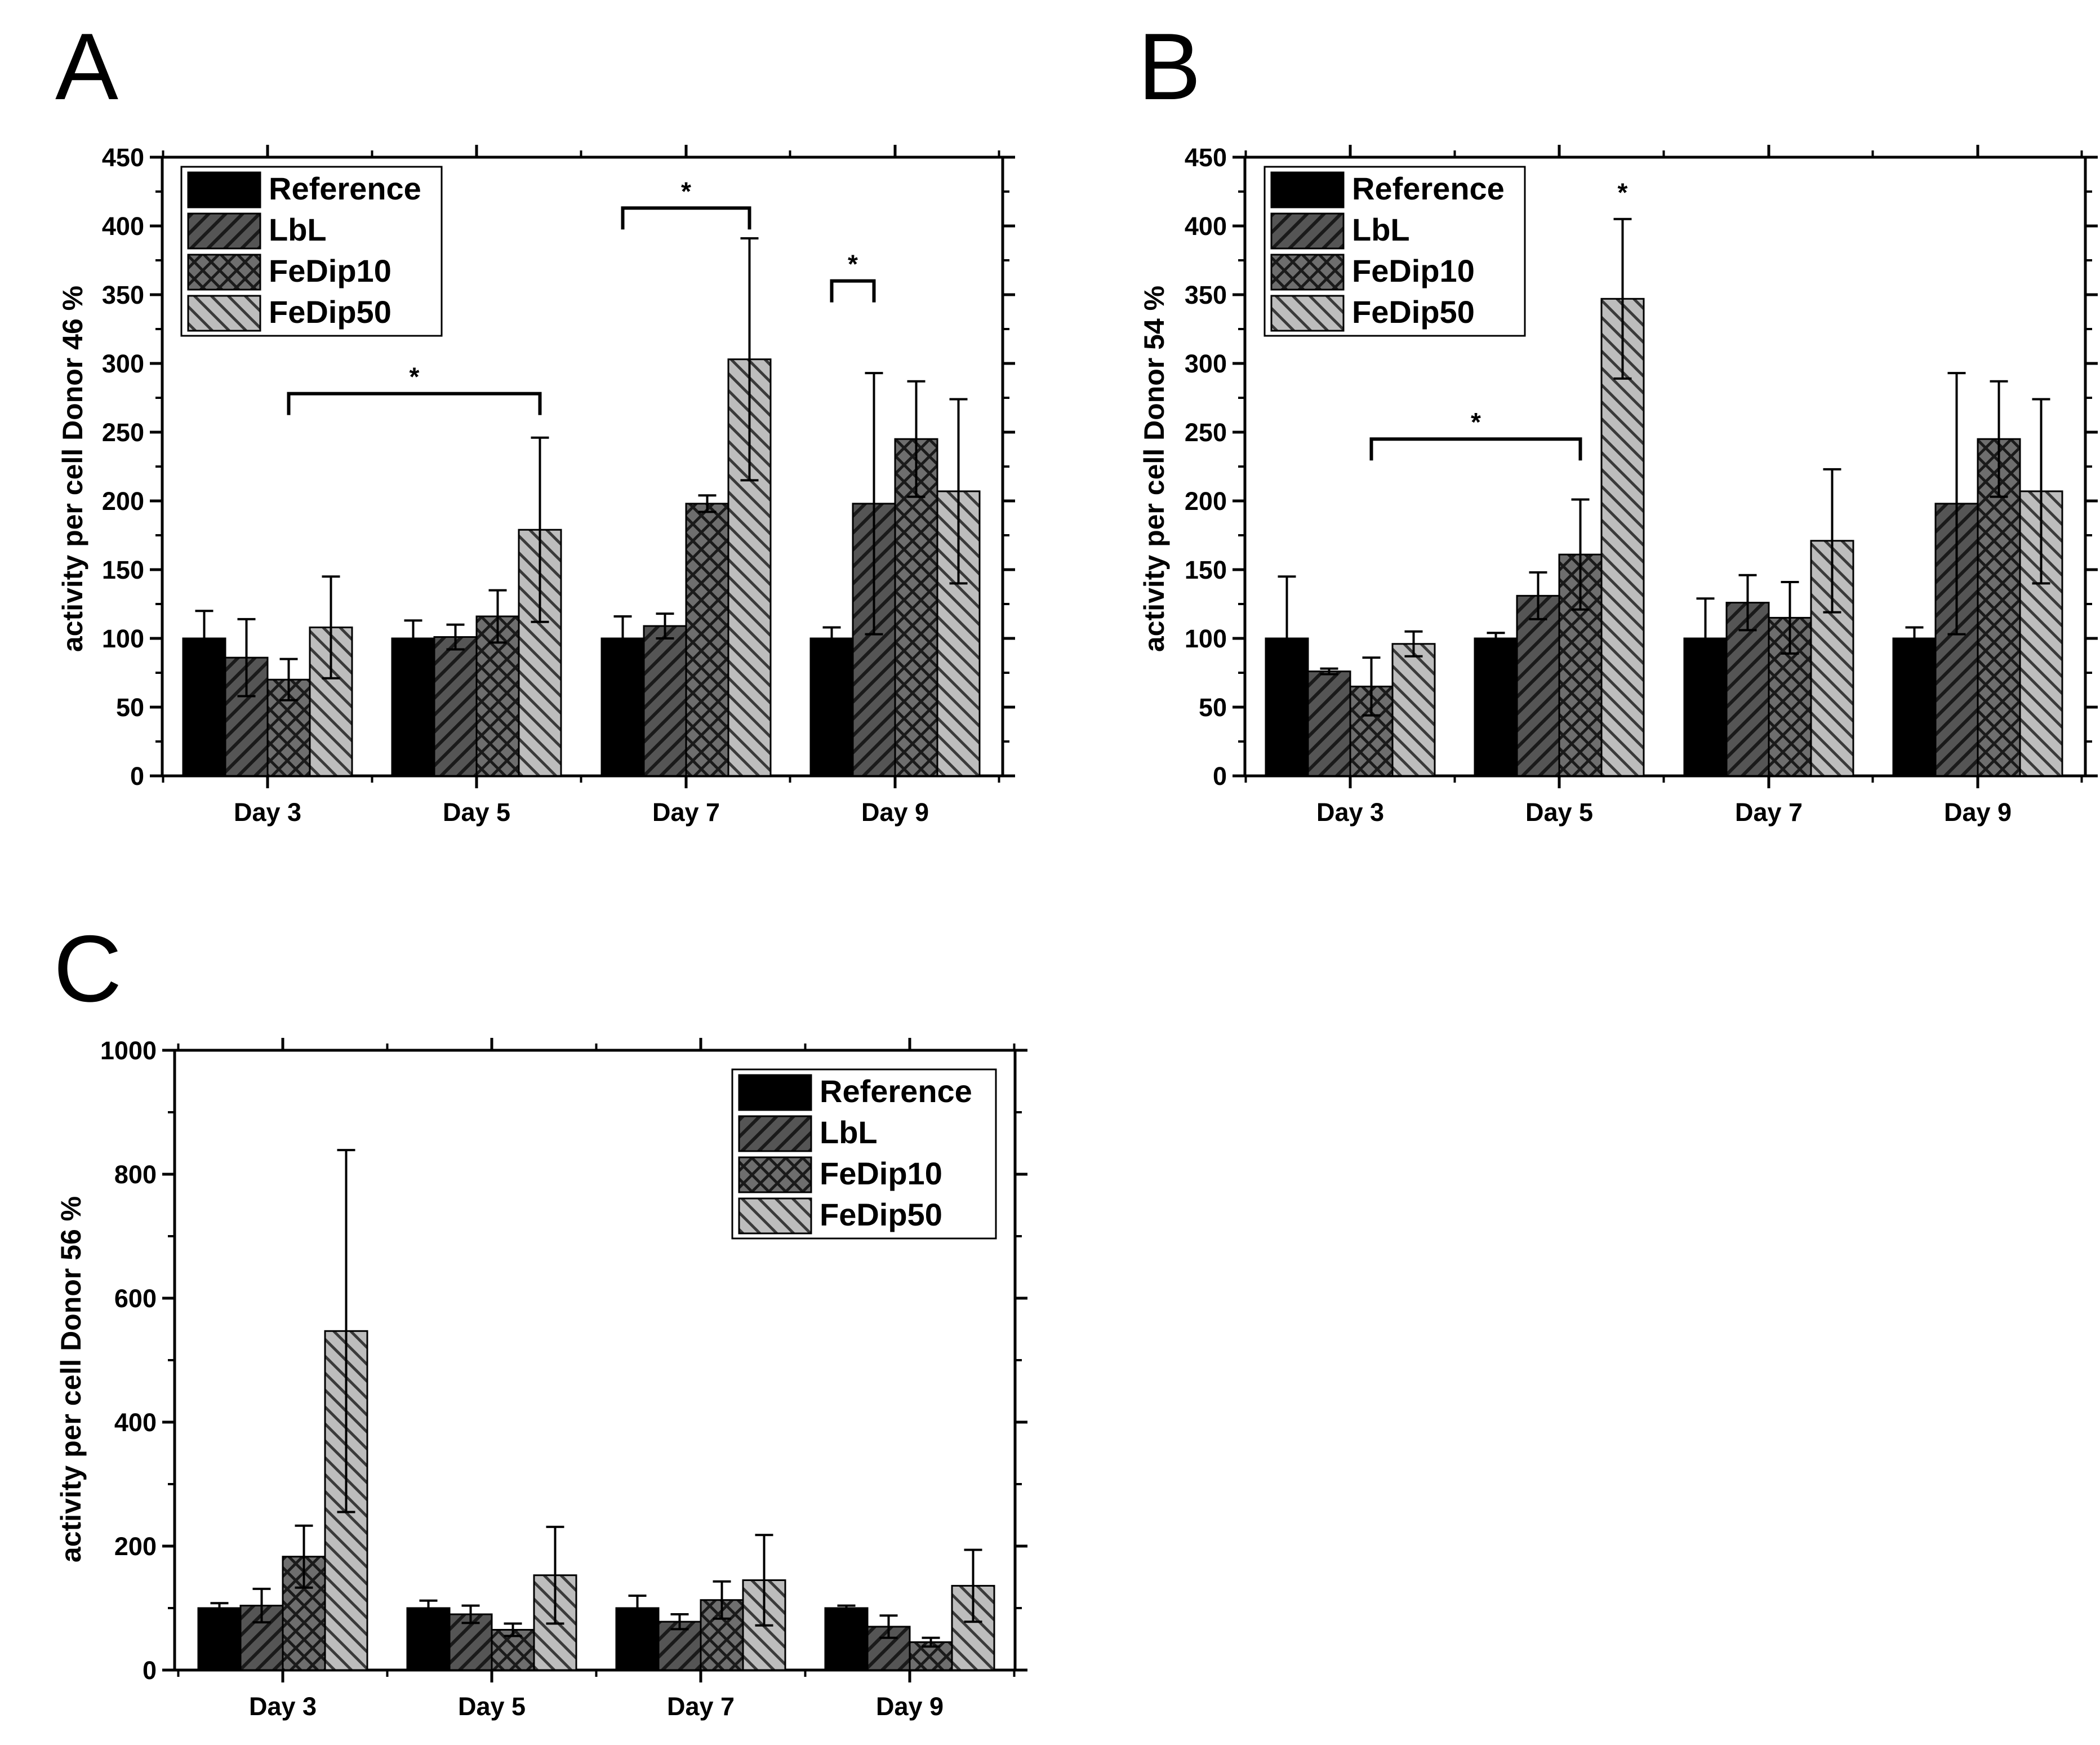  Describe the element at coordinates (1169, 66) in the screenshot. I see `panel-letter: B` at that location.